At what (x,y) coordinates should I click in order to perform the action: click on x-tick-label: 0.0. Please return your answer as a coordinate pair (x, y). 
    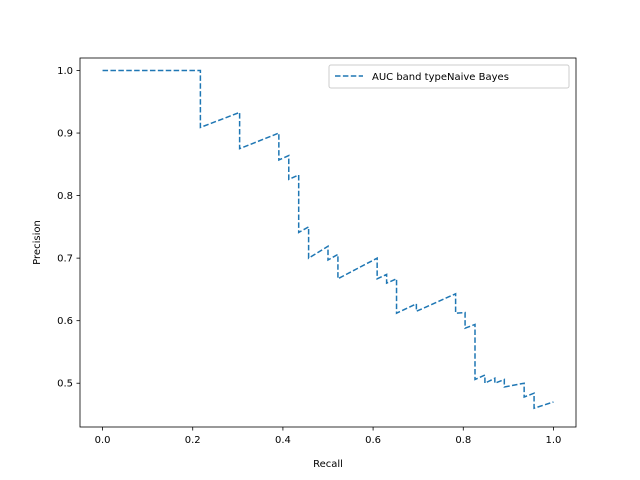
    Looking at the image, I should click on (103, 440).